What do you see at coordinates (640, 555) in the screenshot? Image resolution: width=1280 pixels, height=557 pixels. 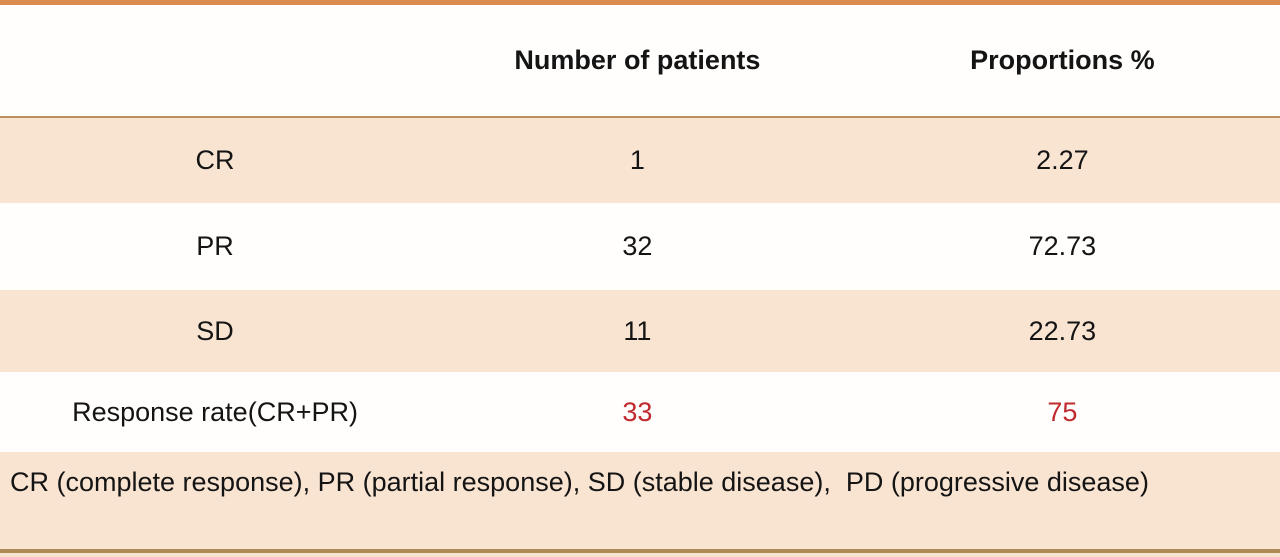 I see `table-bottom-strip` at bounding box center [640, 555].